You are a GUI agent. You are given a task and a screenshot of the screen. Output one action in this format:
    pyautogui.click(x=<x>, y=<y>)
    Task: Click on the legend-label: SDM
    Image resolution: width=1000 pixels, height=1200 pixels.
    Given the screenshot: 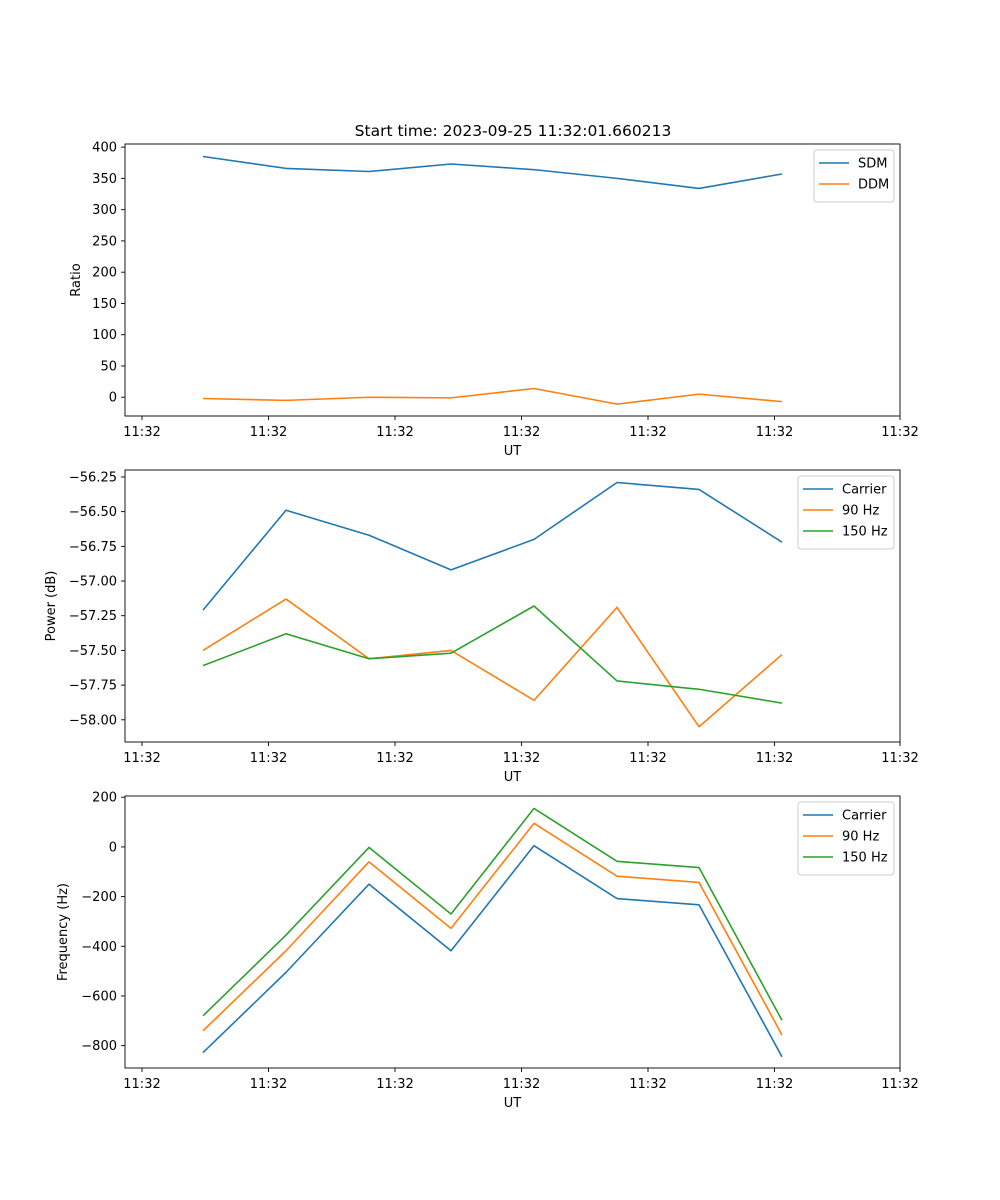 What is the action you would take?
    pyautogui.click(x=872, y=164)
    